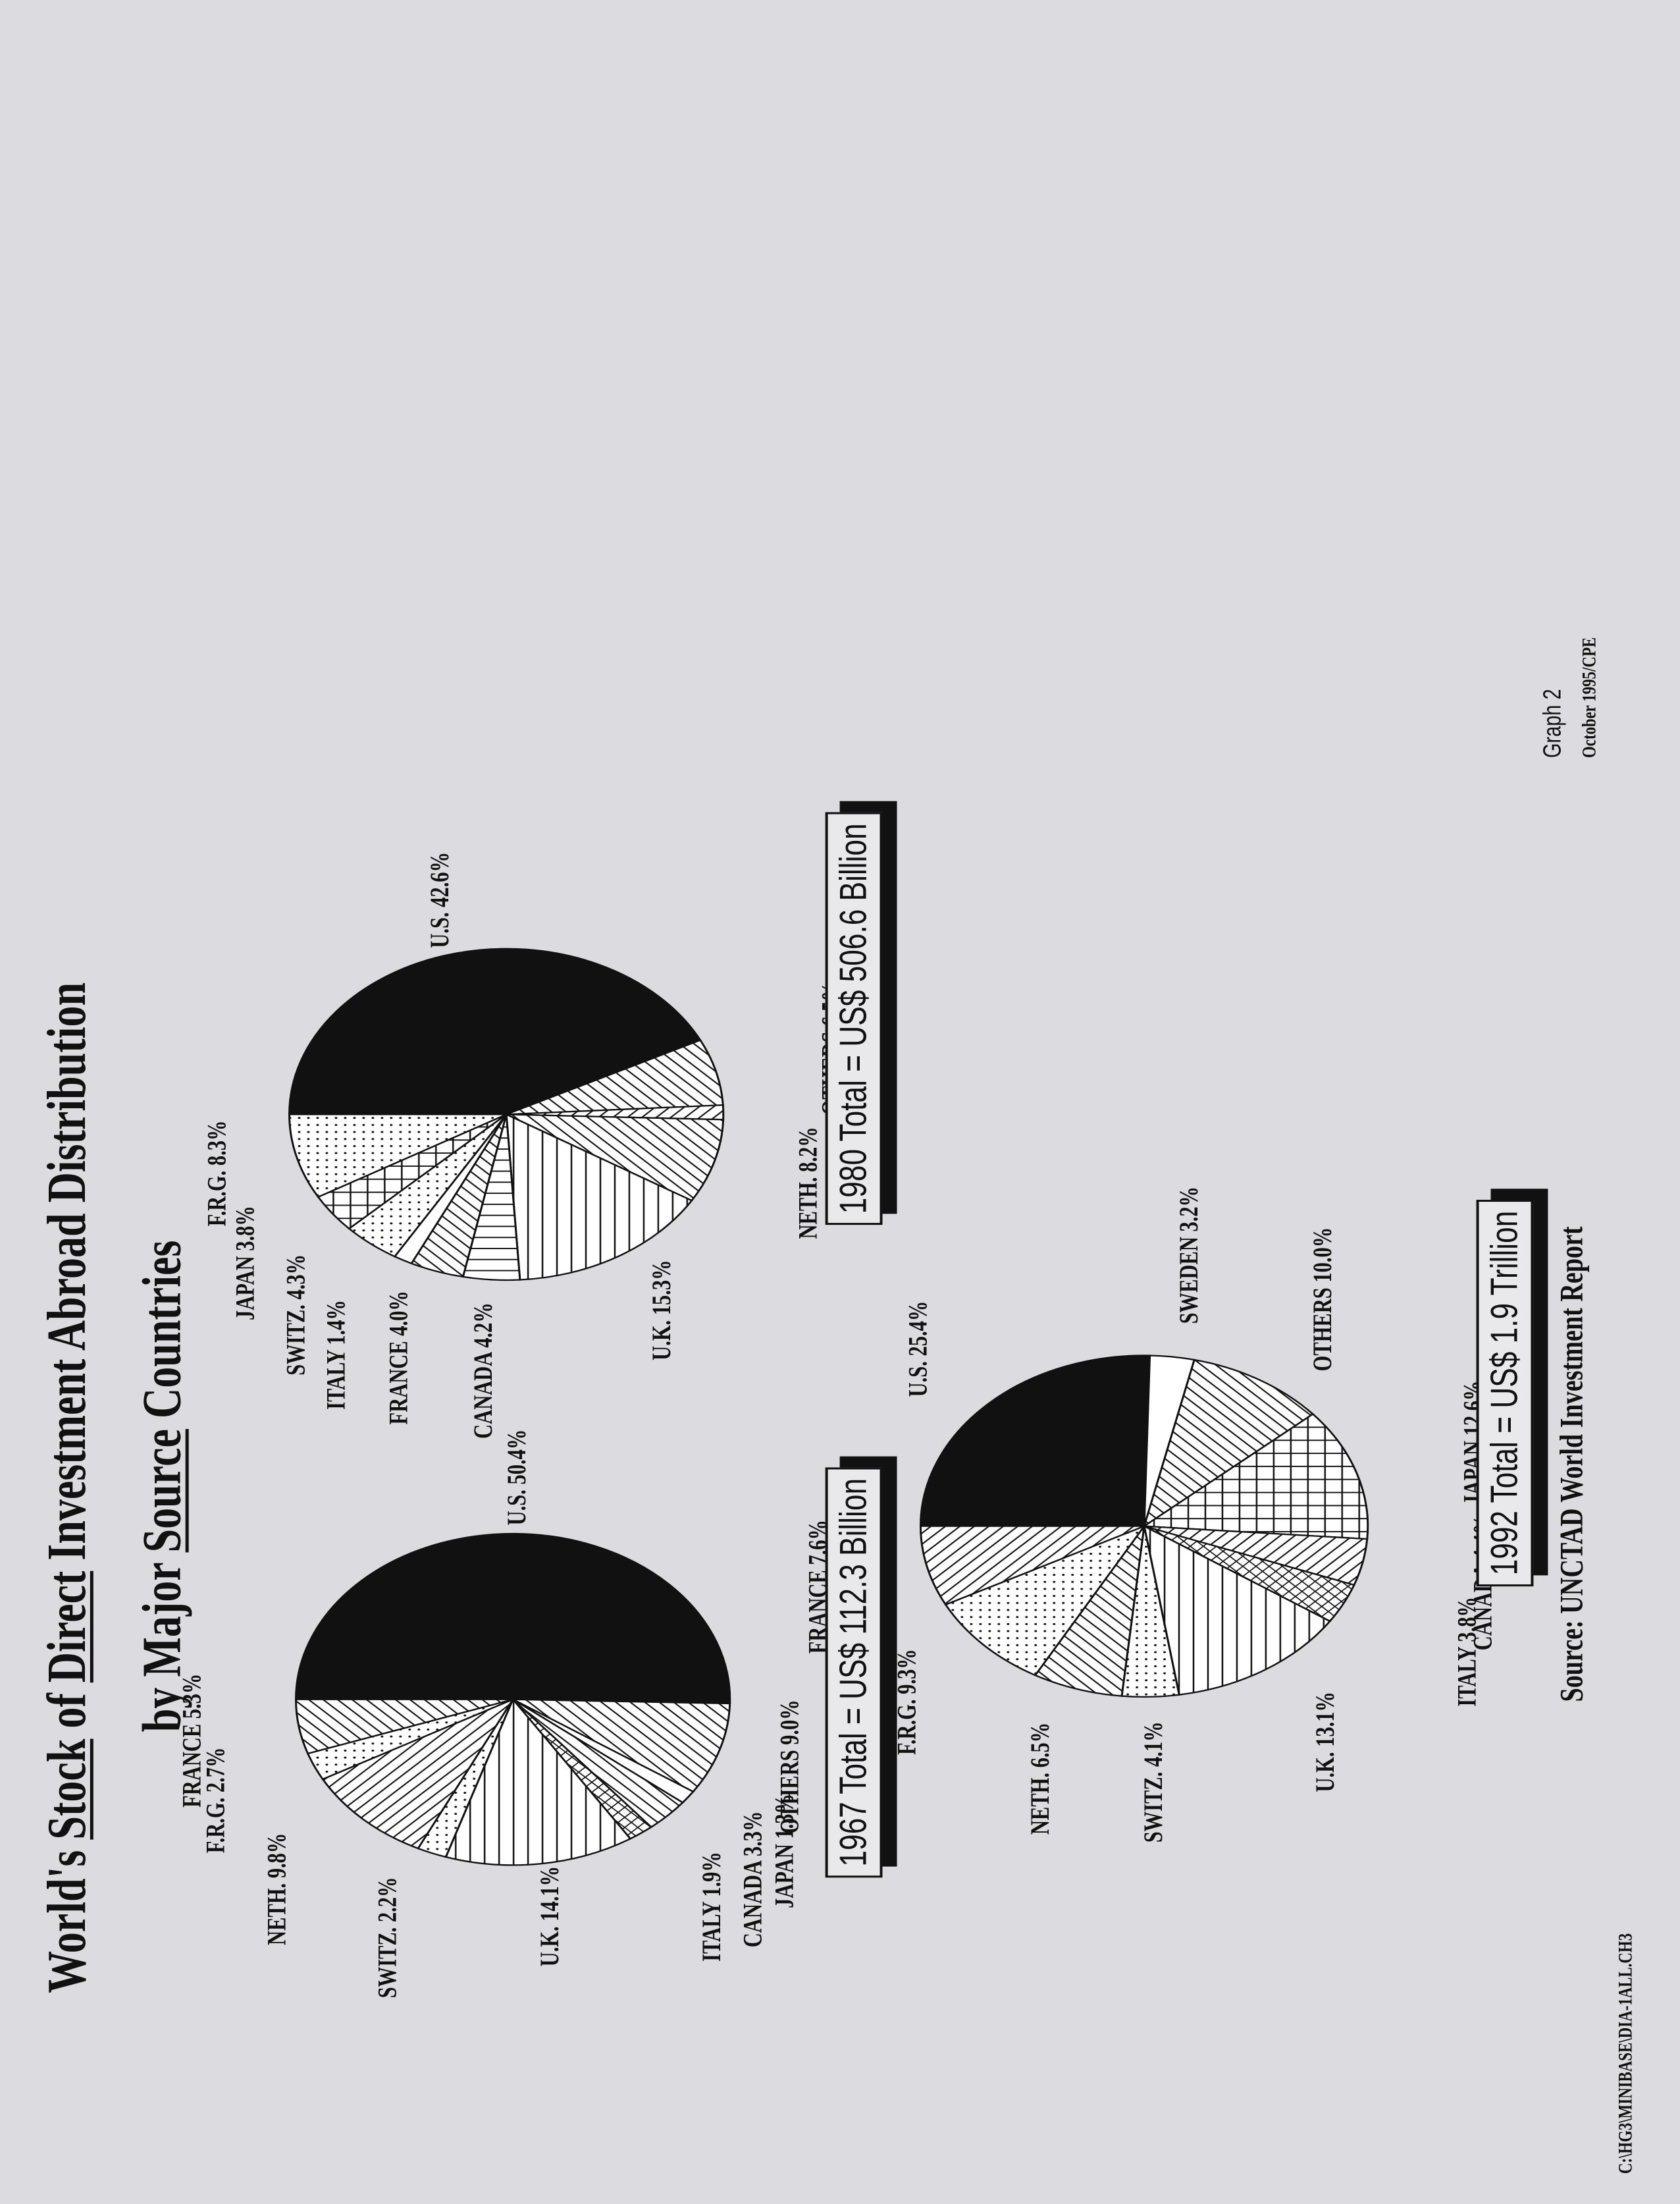 This screenshot has height=2204, width=1680. What do you see at coordinates (1035, 1441) in the screenshot?
I see `pie-1992-slice-us` at bounding box center [1035, 1441].